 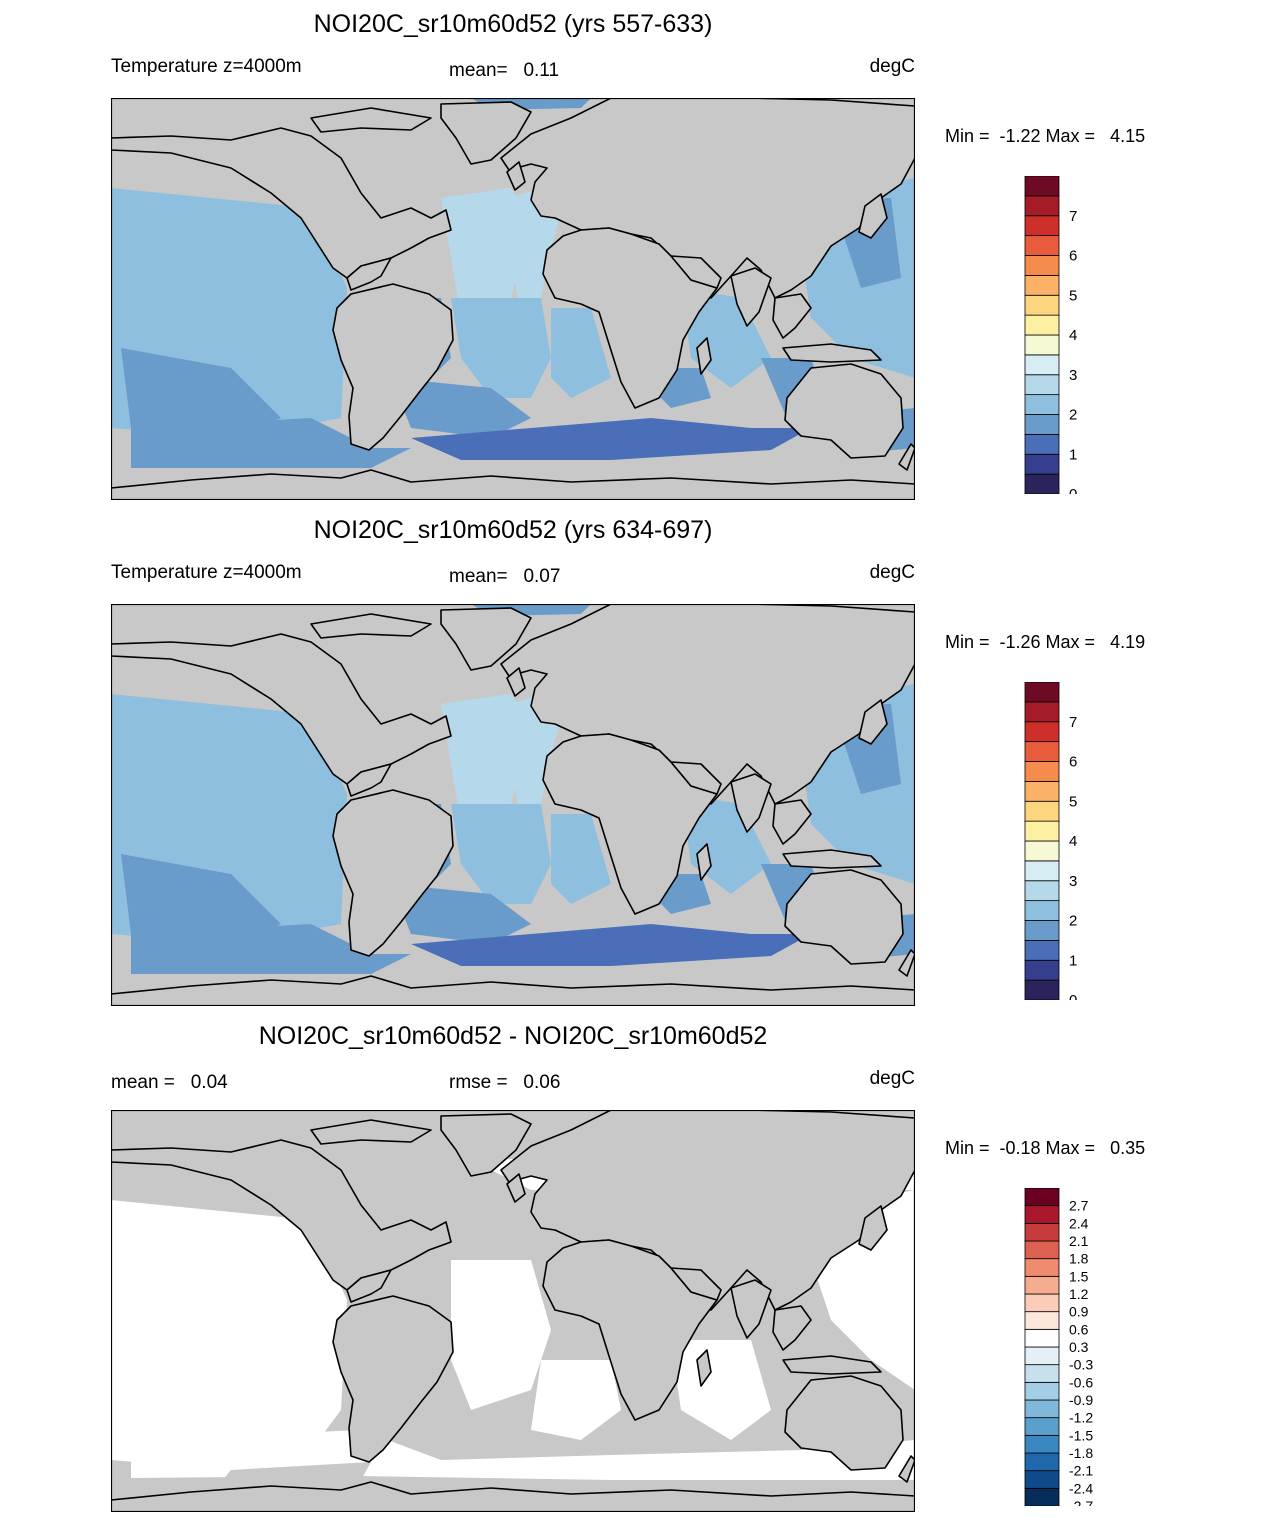 What do you see at coordinates (1081, 1488) in the screenshot?
I see `svg-text: -2.4` at bounding box center [1081, 1488].